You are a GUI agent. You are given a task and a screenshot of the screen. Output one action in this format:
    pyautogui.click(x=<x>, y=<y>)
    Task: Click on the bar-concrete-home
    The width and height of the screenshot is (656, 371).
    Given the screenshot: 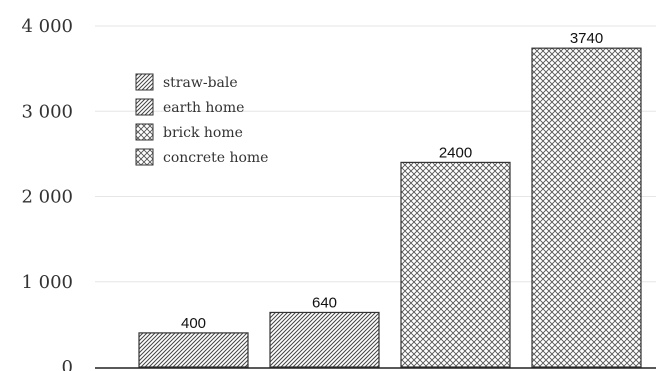 What is the action you would take?
    pyautogui.click(x=586, y=207)
    